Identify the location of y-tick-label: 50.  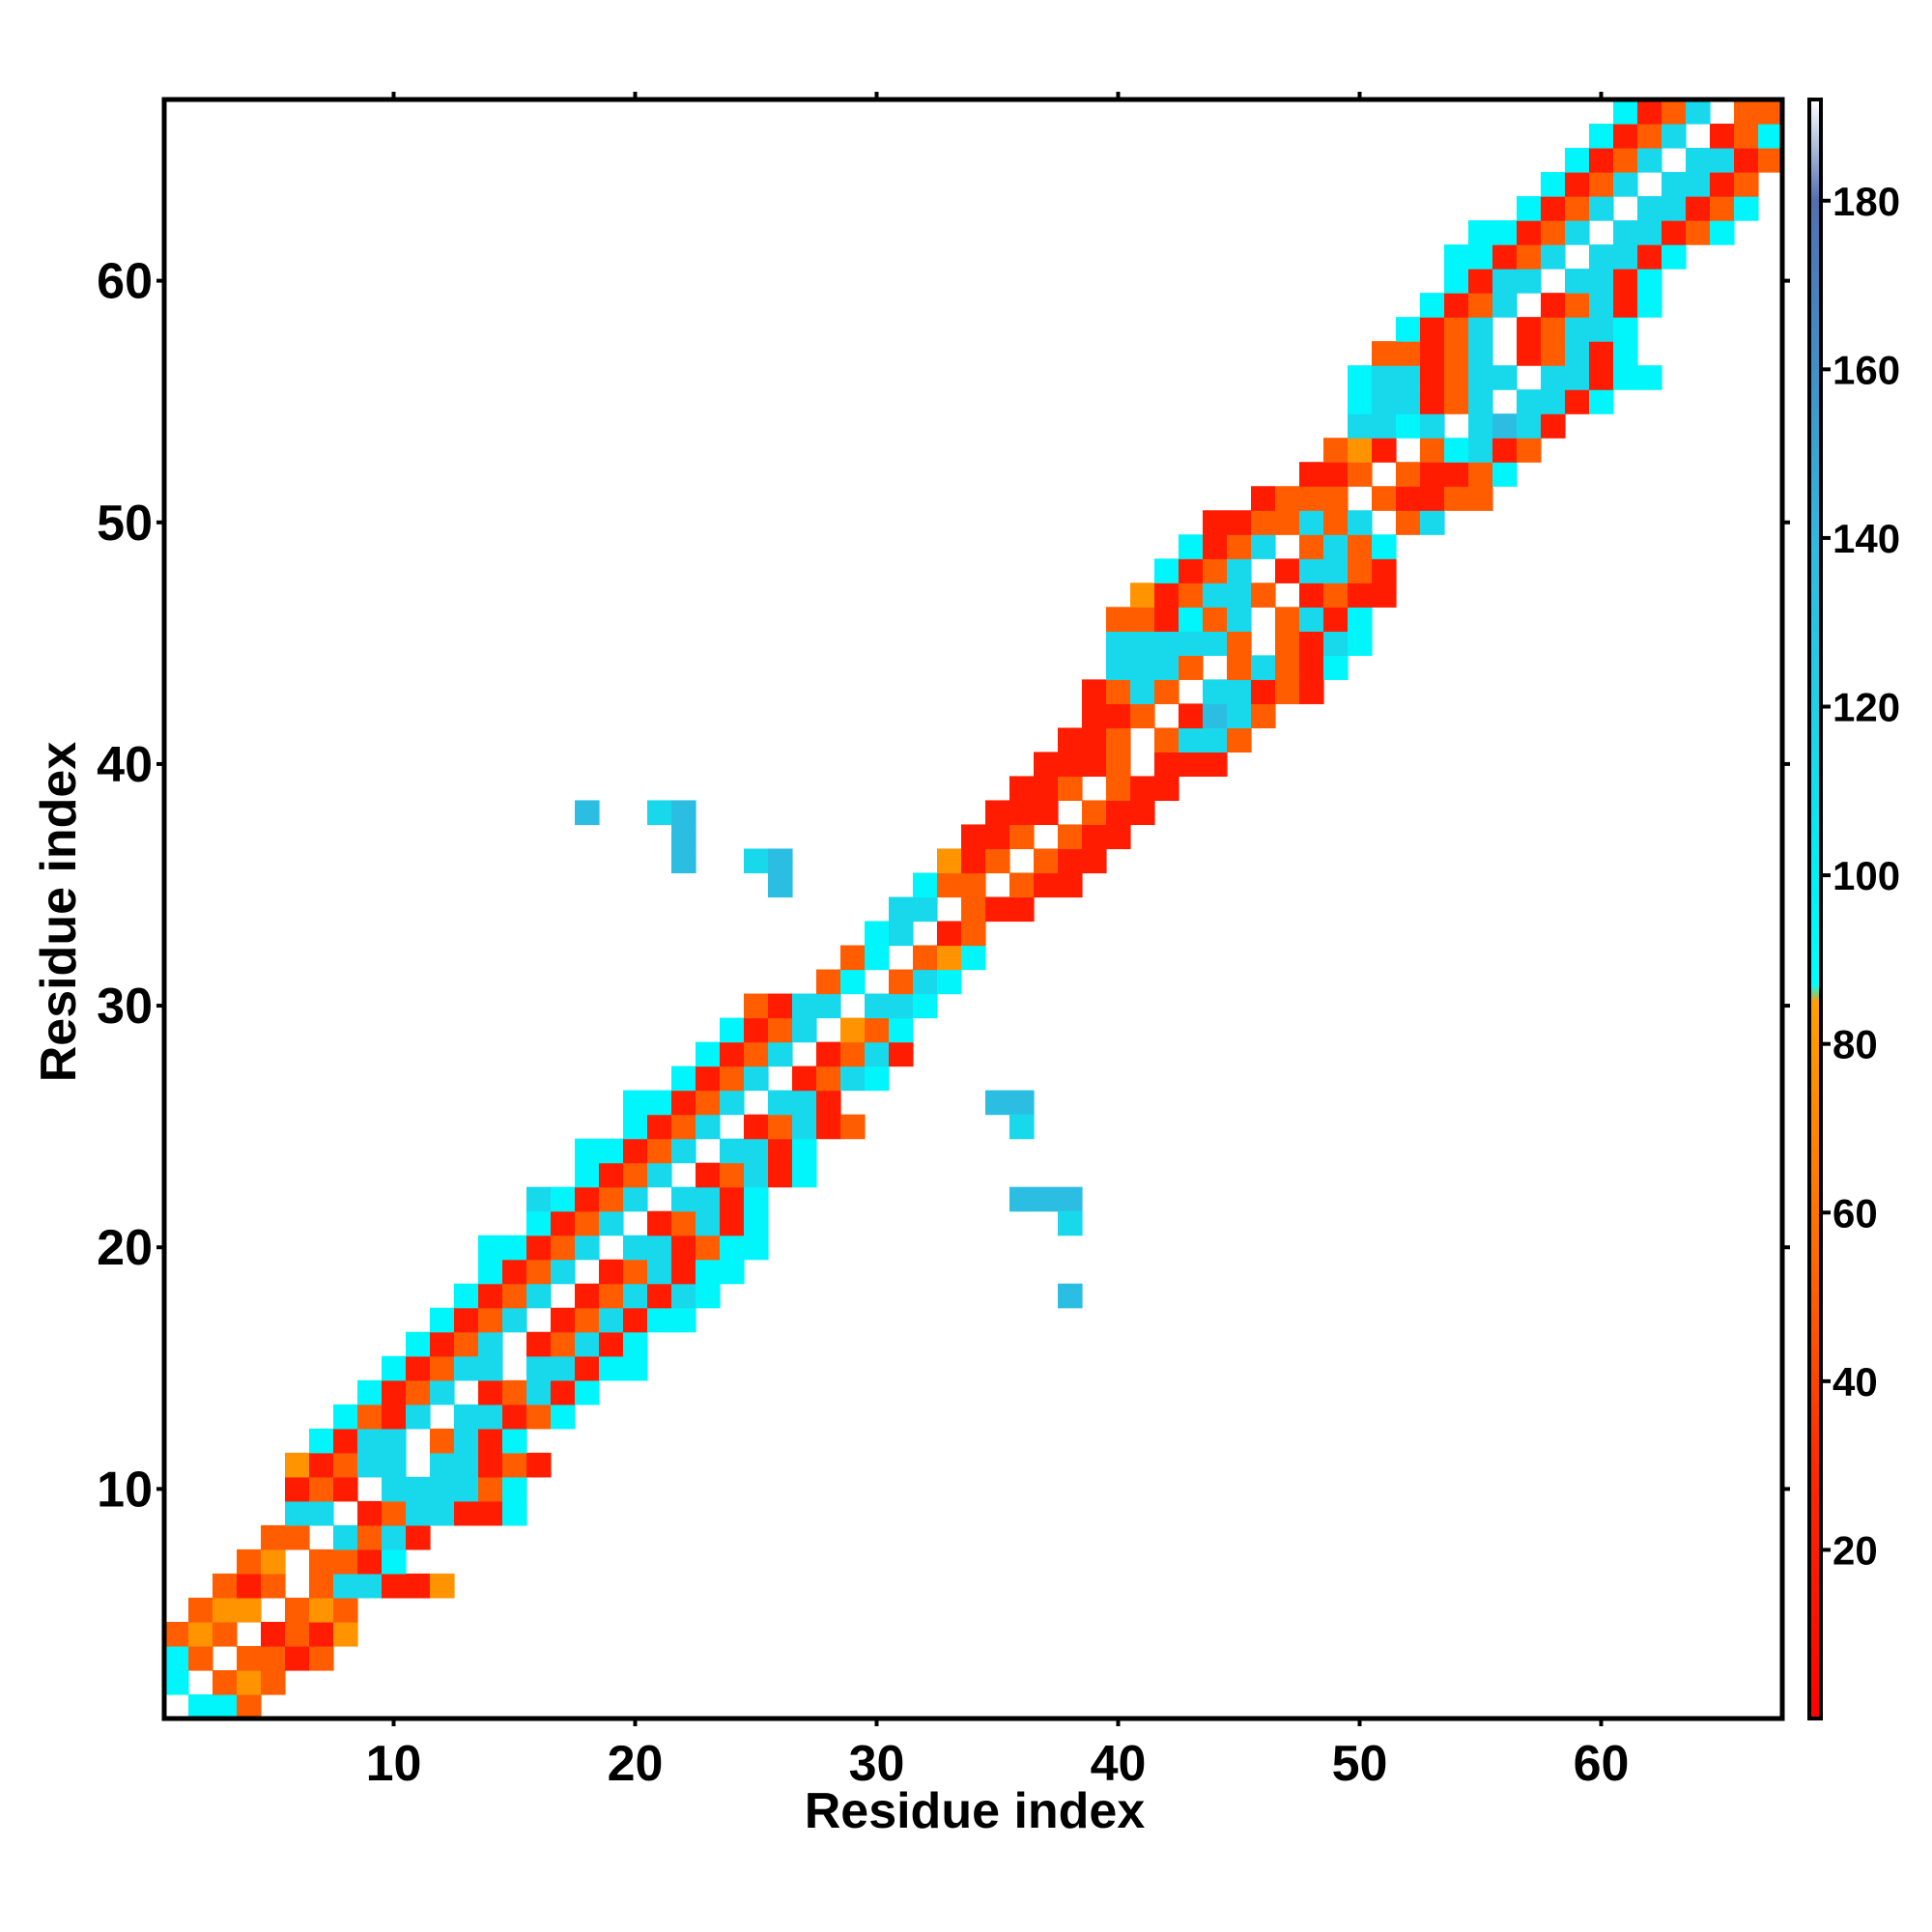
(125, 524).